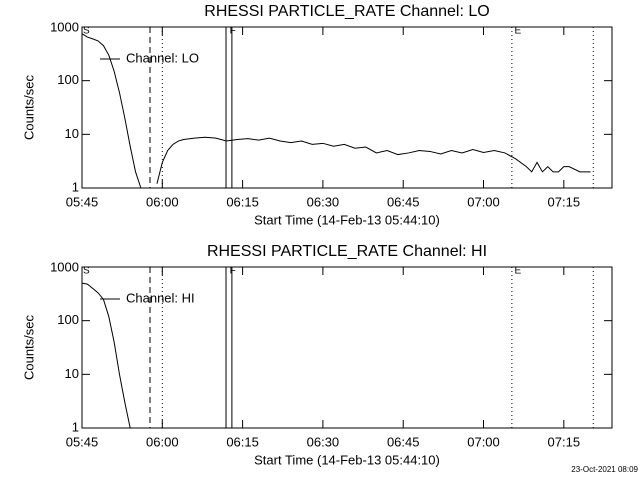 The image size is (640, 480). I want to click on footer-timestamp: 23-Oct-2021 08:09, so click(604, 469).